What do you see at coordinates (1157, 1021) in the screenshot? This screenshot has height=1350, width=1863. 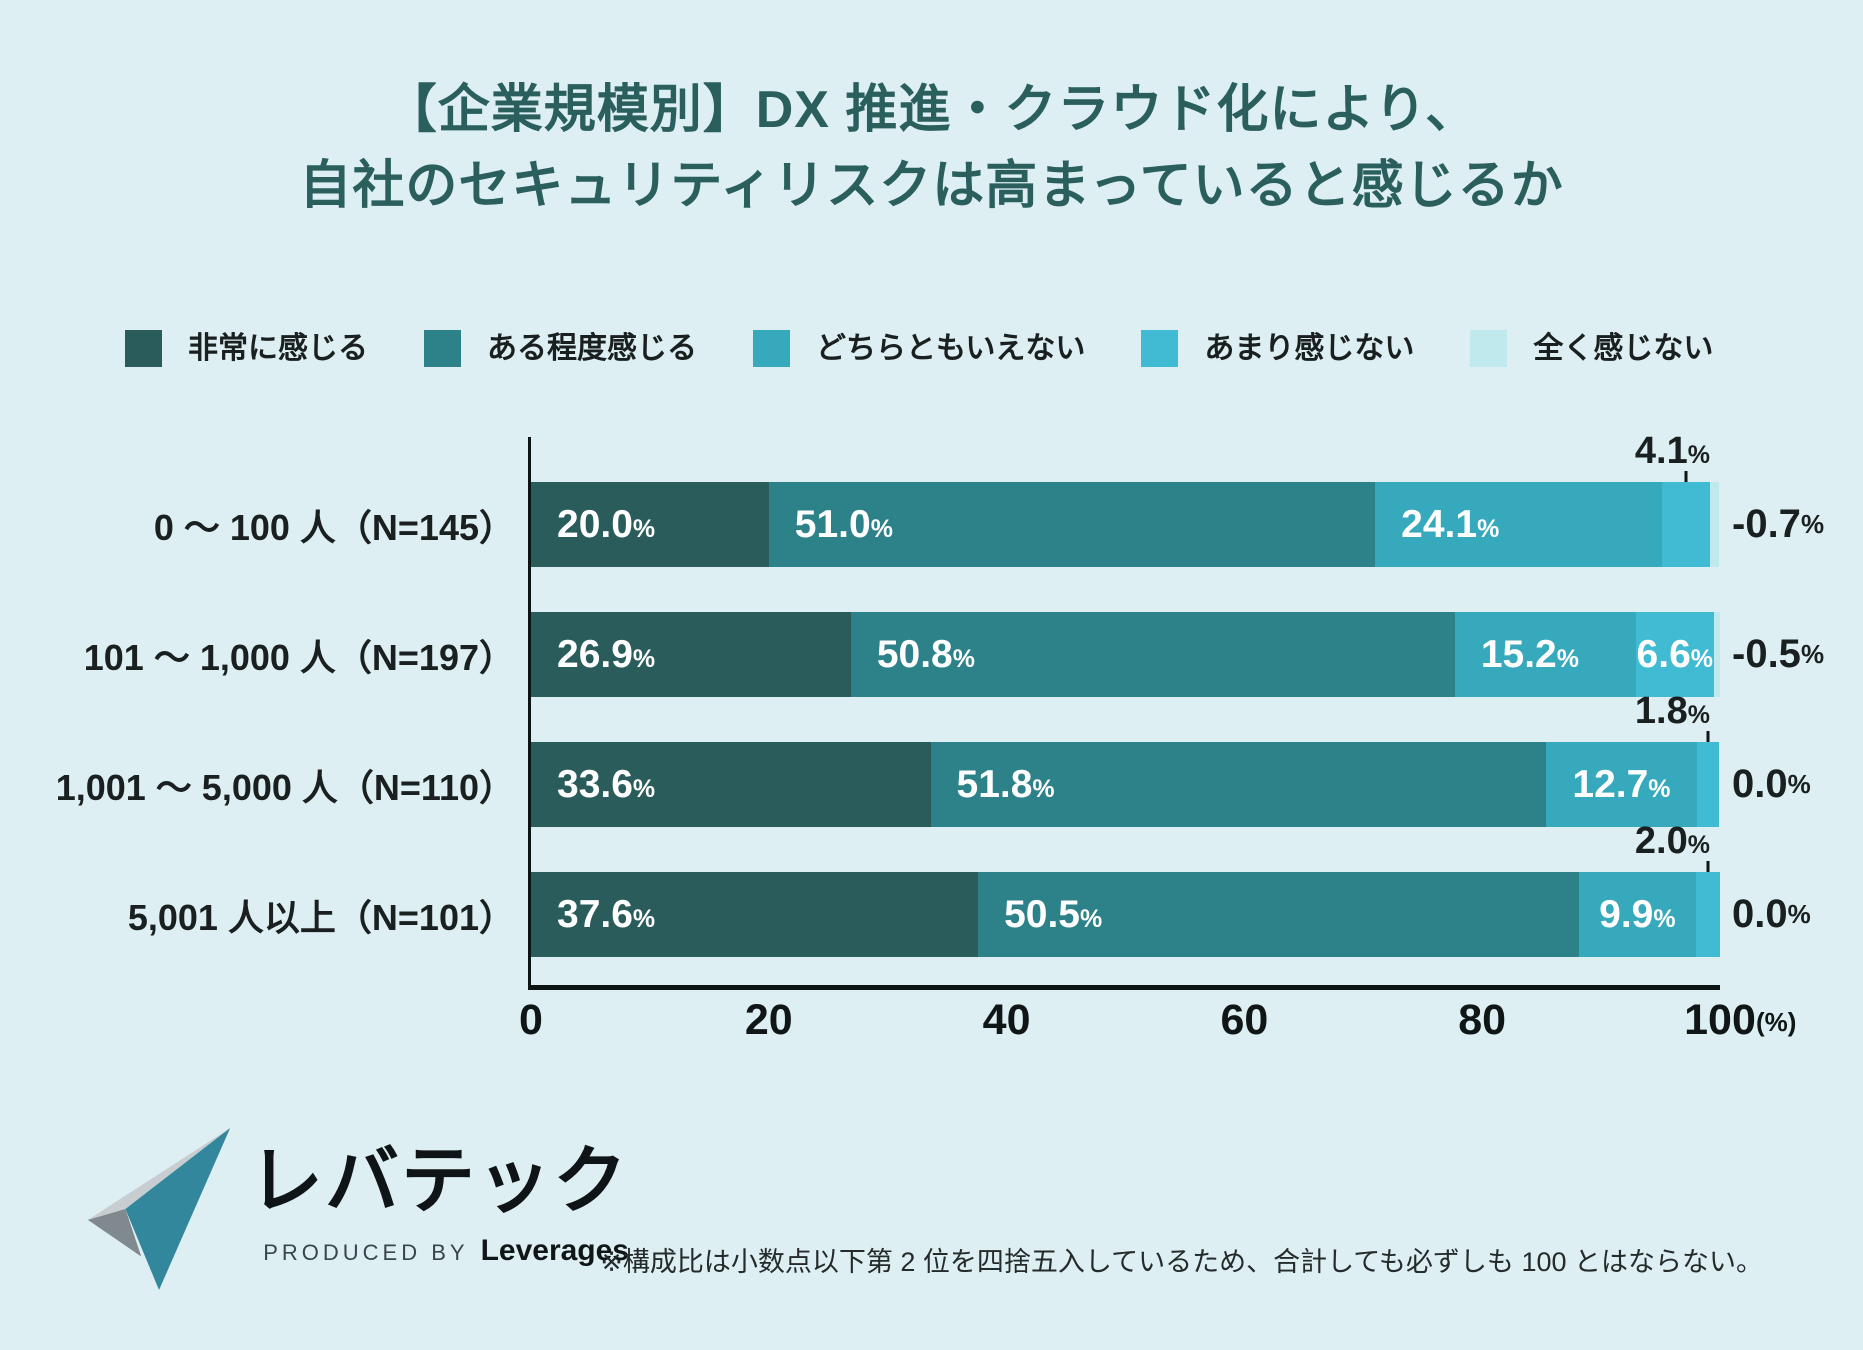 I see `x-axis: (%) 0 20 40 60 80 100` at bounding box center [1157, 1021].